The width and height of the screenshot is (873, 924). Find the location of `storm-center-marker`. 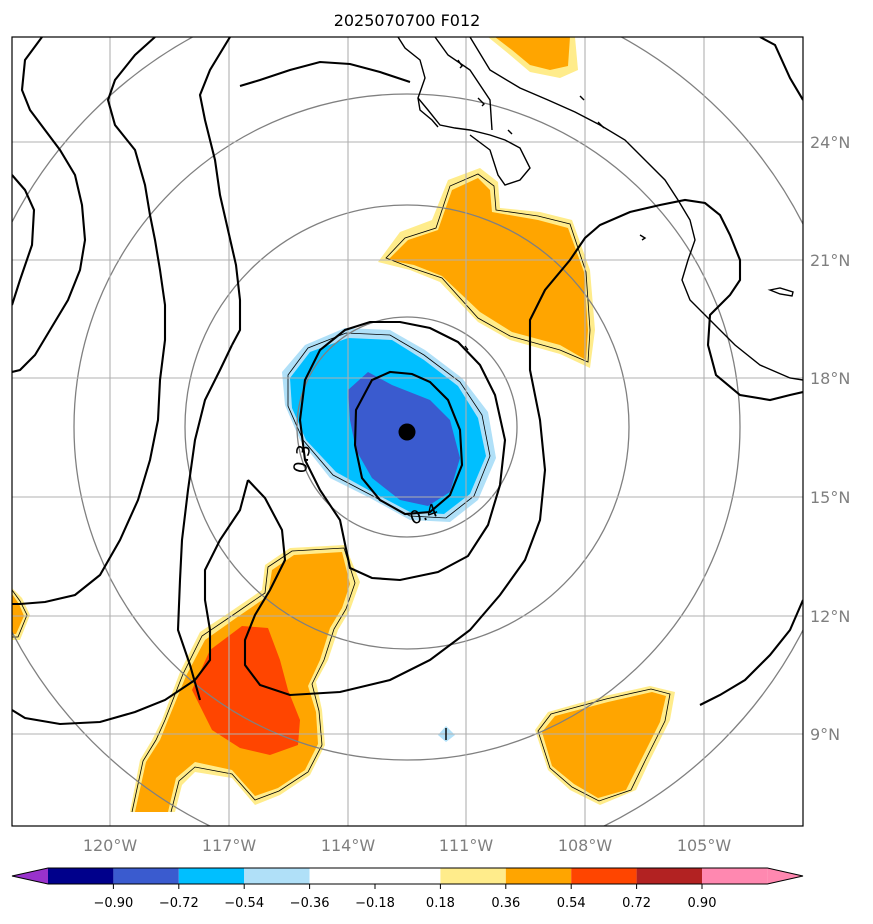

storm-center-marker is located at coordinates (407, 432).